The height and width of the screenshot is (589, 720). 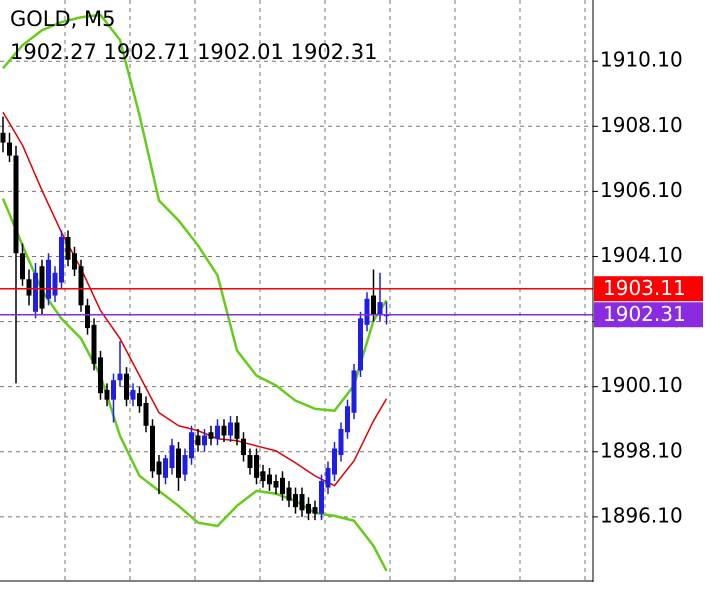 What do you see at coordinates (641, 515) in the screenshot?
I see `y-tick-label: 1896.10` at bounding box center [641, 515].